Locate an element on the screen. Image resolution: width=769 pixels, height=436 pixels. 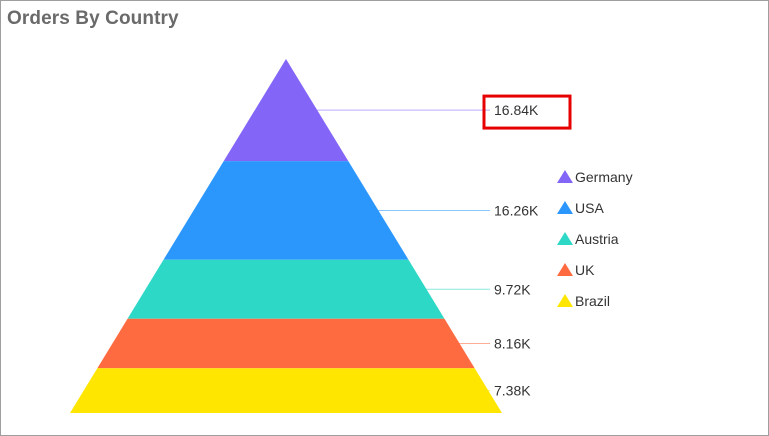
legend-label-austria: Austria is located at coordinates (597, 239).